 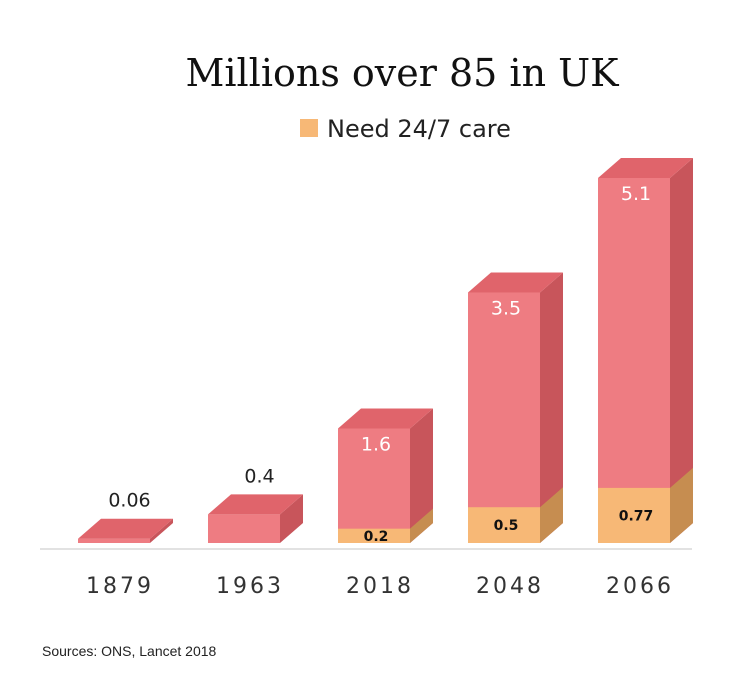 I want to click on bar-care-side-2066, so click(x=681, y=505).